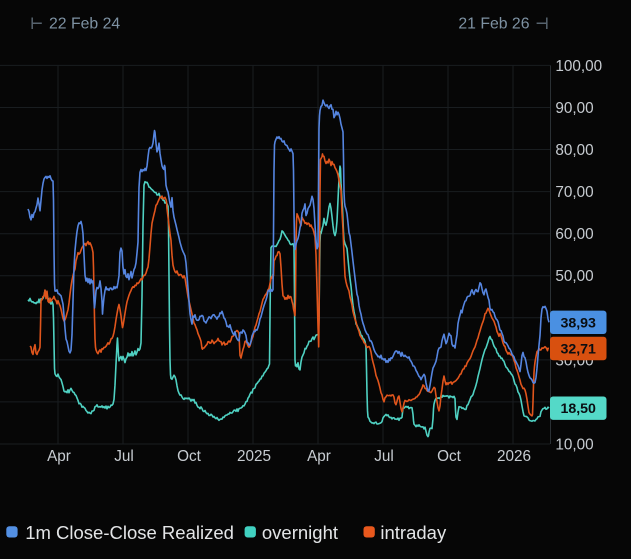  What do you see at coordinates (578, 350) in the screenshot?
I see `svg-text: 32,71` at bounding box center [578, 350].